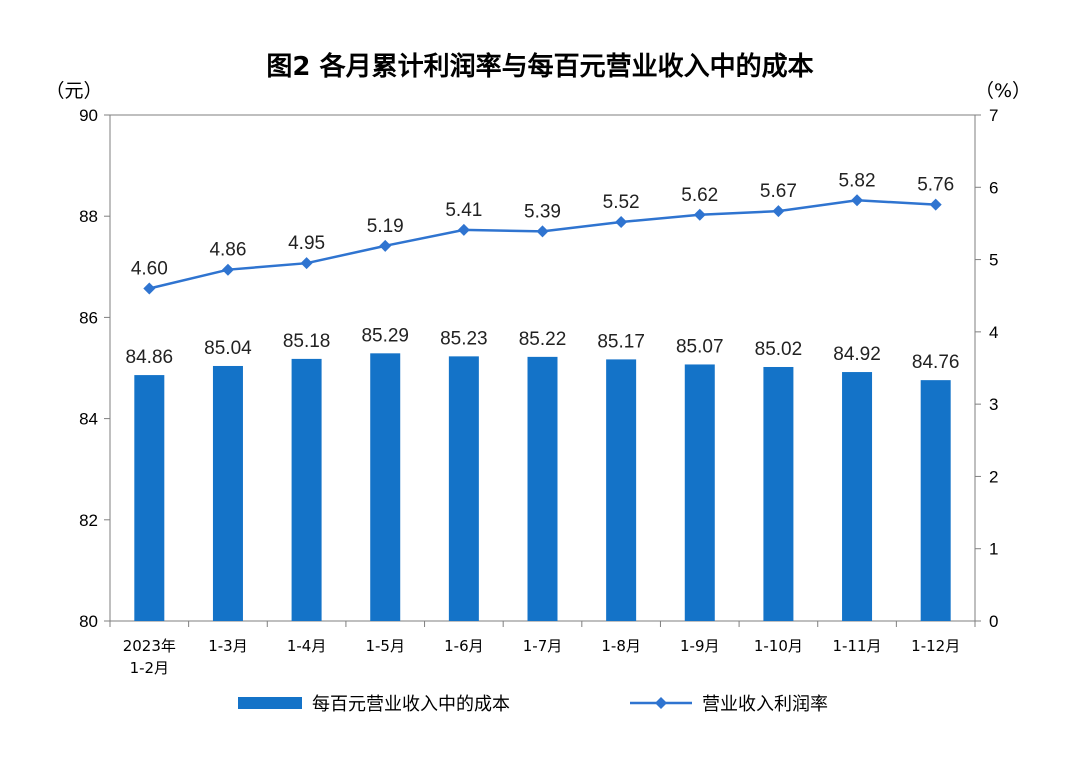 The width and height of the screenshot is (1080, 777). Describe the element at coordinates (1003, 91) in the screenshot. I see `right-axis-unit: （%）` at that location.